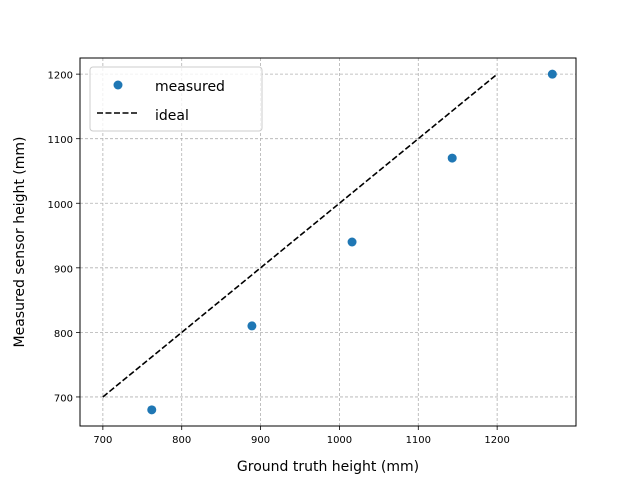 This screenshot has width=640, height=480. What do you see at coordinates (172, 116) in the screenshot?
I see `legend-ideal-label: ideal` at bounding box center [172, 116].